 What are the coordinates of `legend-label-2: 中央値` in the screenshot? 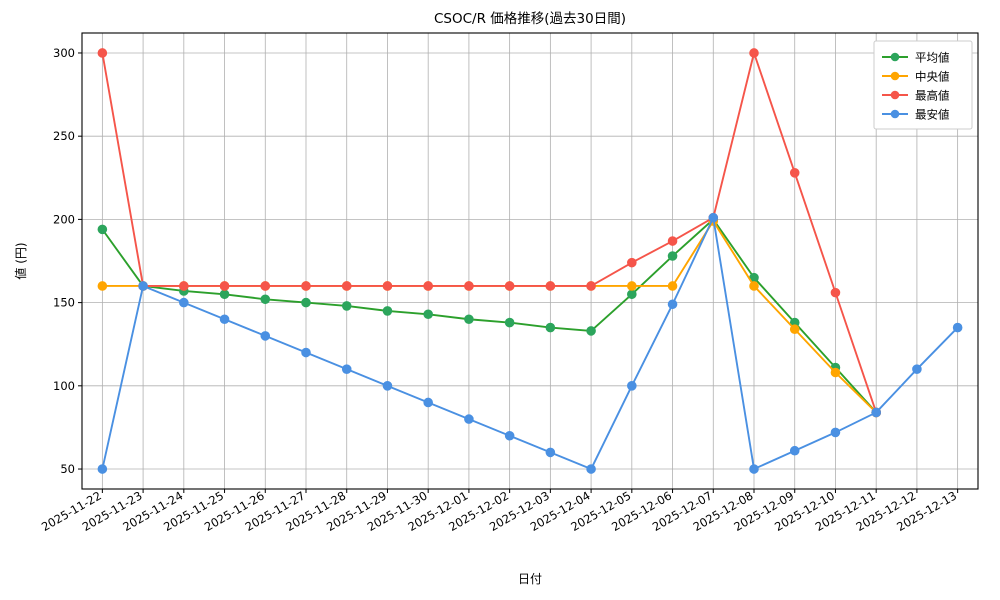 It's located at (932, 77).